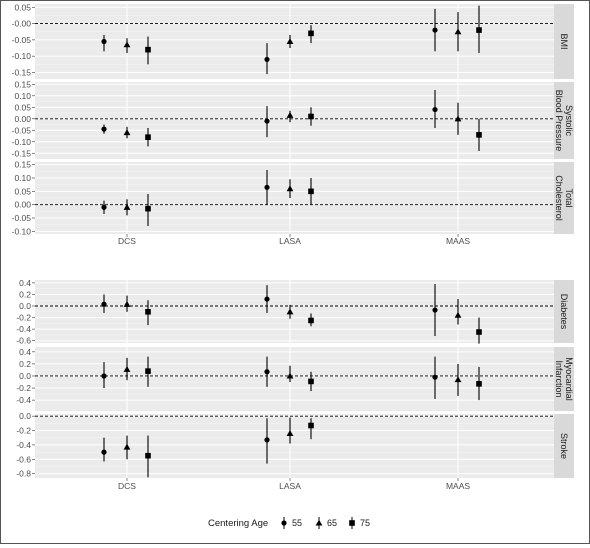  I want to click on y-tick-label: -0.4, so click(23, 445).